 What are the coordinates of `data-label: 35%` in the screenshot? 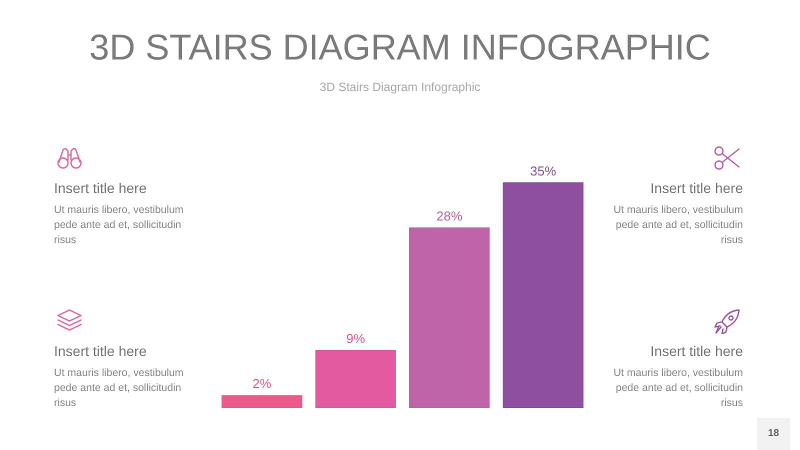 It's located at (543, 170).